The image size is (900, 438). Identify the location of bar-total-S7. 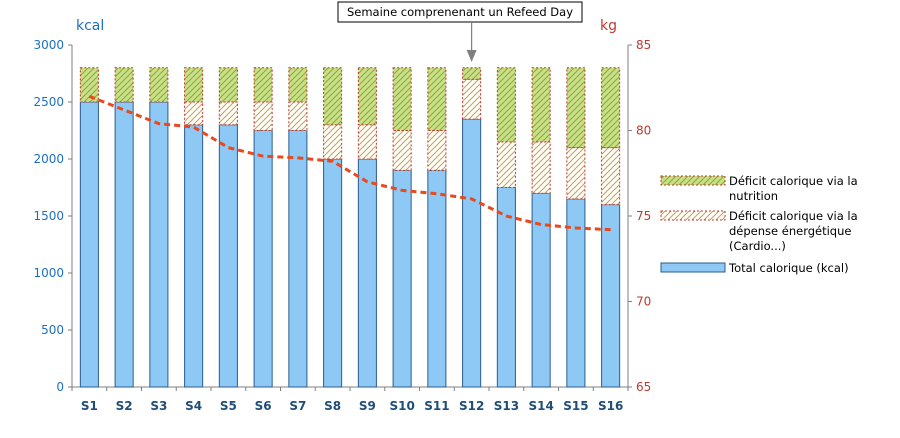
(298, 259).